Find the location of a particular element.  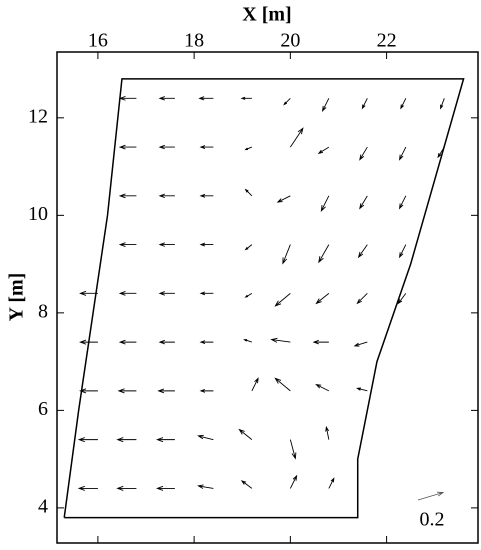

scale-key-arrow is located at coordinates (431, 496).